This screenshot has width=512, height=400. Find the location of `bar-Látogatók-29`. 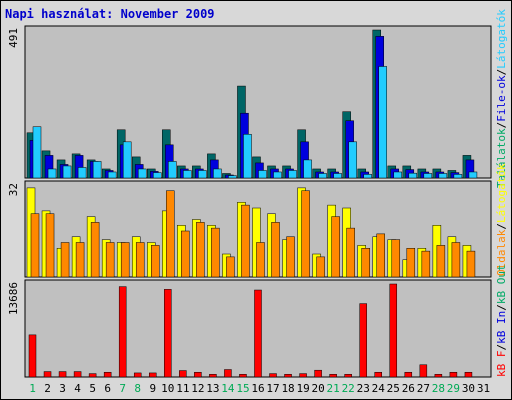

bar-Látogatók-29 is located at coordinates (458, 176).